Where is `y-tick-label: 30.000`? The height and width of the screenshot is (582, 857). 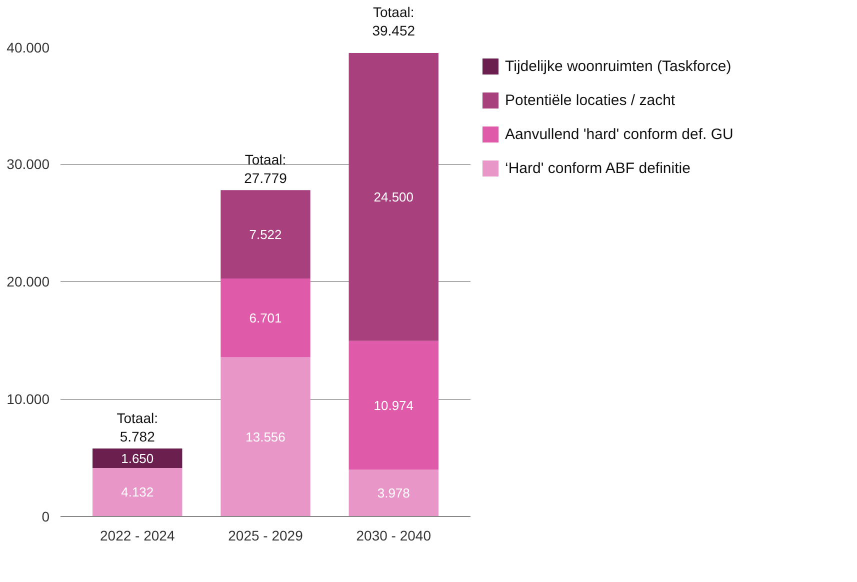
y-tick-label: 30.000 is located at coordinates (28, 164).